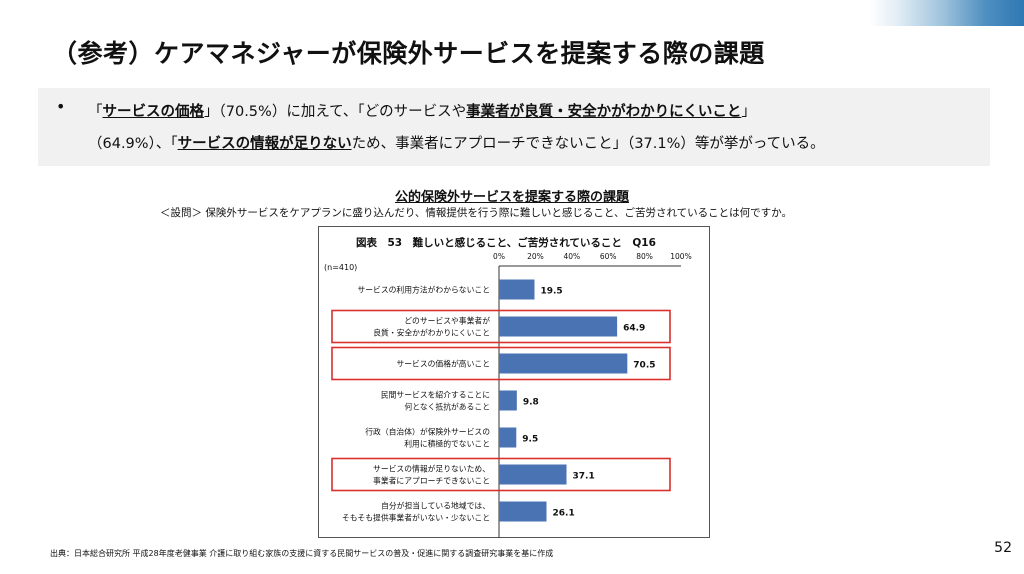  What do you see at coordinates (133, 144) in the screenshot?
I see `summary-text: （64.9%）、「` at bounding box center [133, 144].